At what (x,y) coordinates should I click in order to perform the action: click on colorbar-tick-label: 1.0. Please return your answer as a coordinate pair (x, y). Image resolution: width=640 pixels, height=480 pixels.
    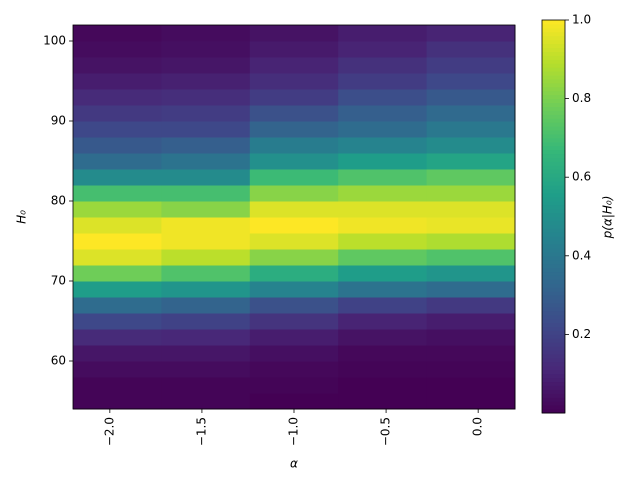
    Looking at the image, I should click on (581, 20).